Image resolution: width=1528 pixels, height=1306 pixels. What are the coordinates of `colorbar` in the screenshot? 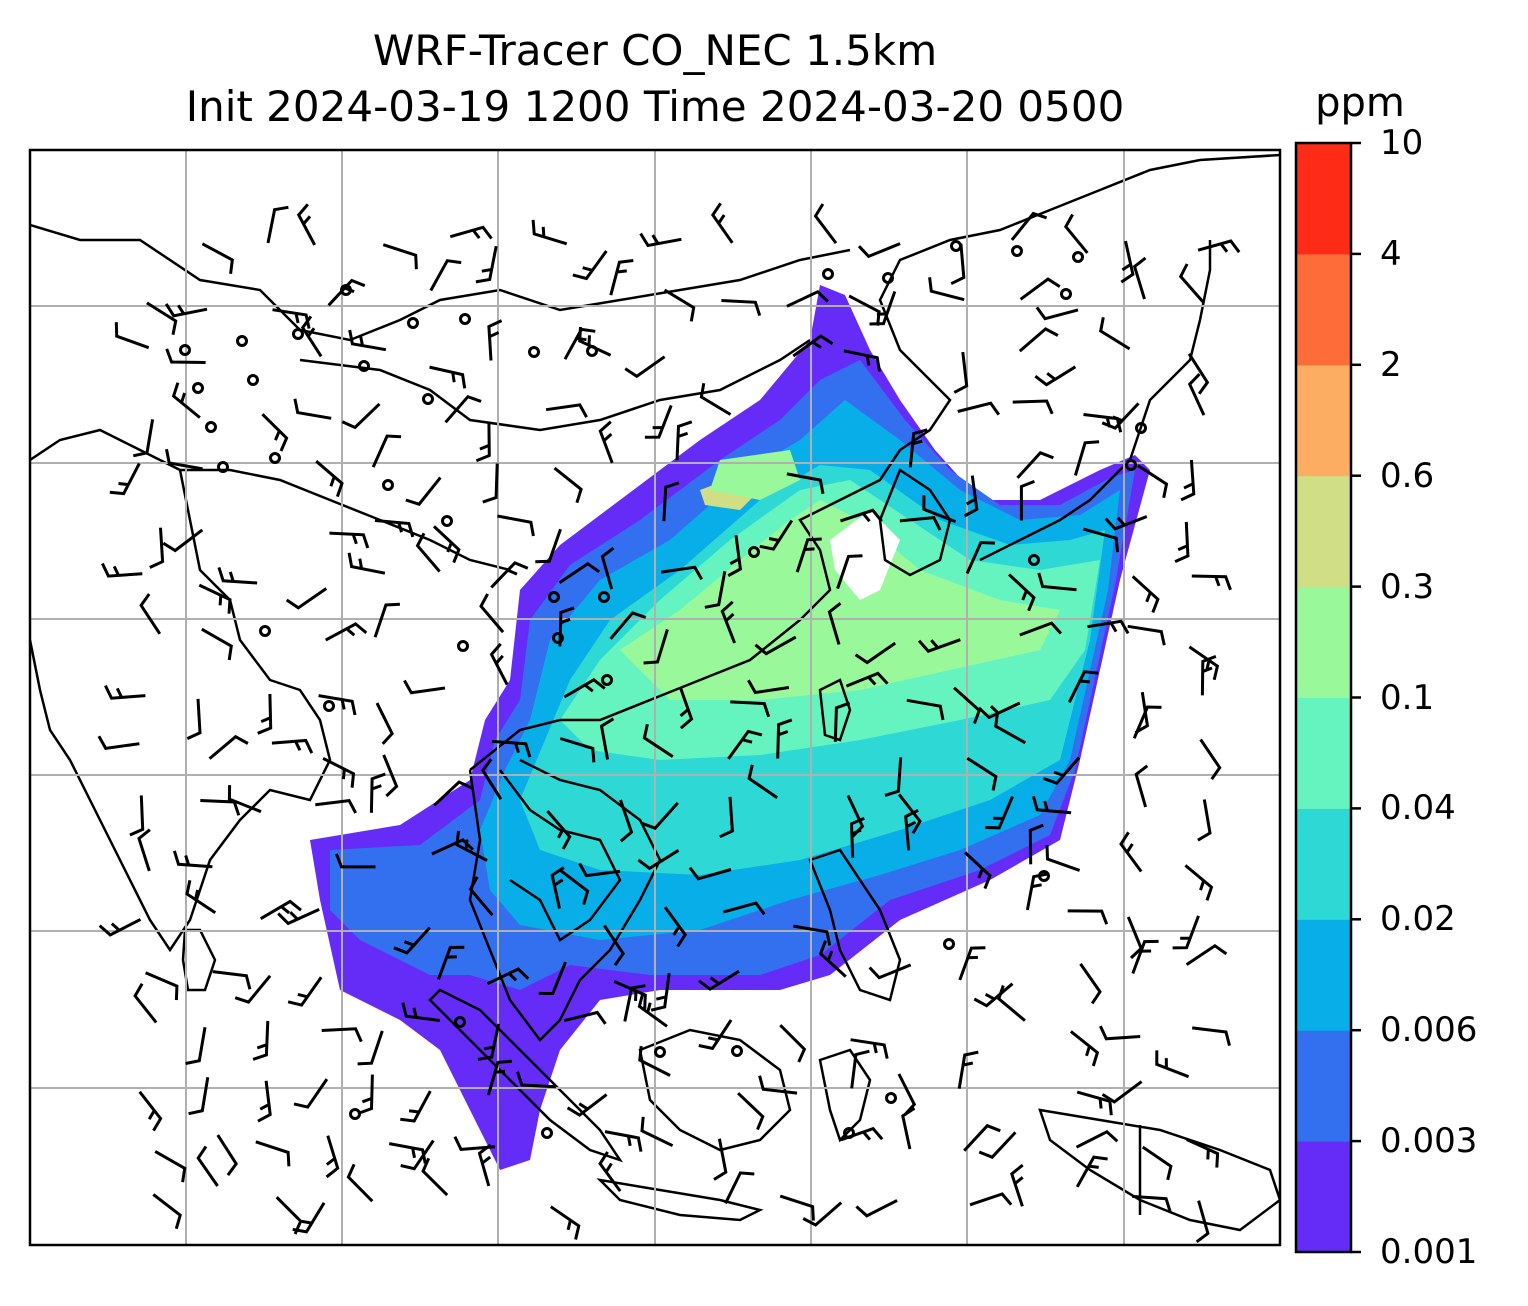 It's located at (1327, 697).